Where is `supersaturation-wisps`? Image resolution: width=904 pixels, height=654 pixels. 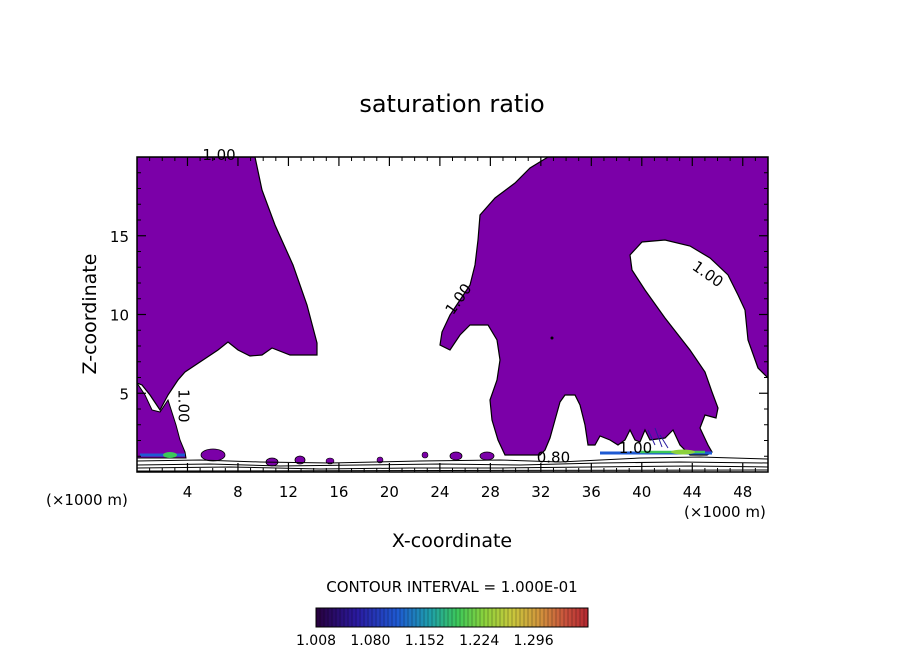 supersaturation-wisps is located at coordinates (658, 438).